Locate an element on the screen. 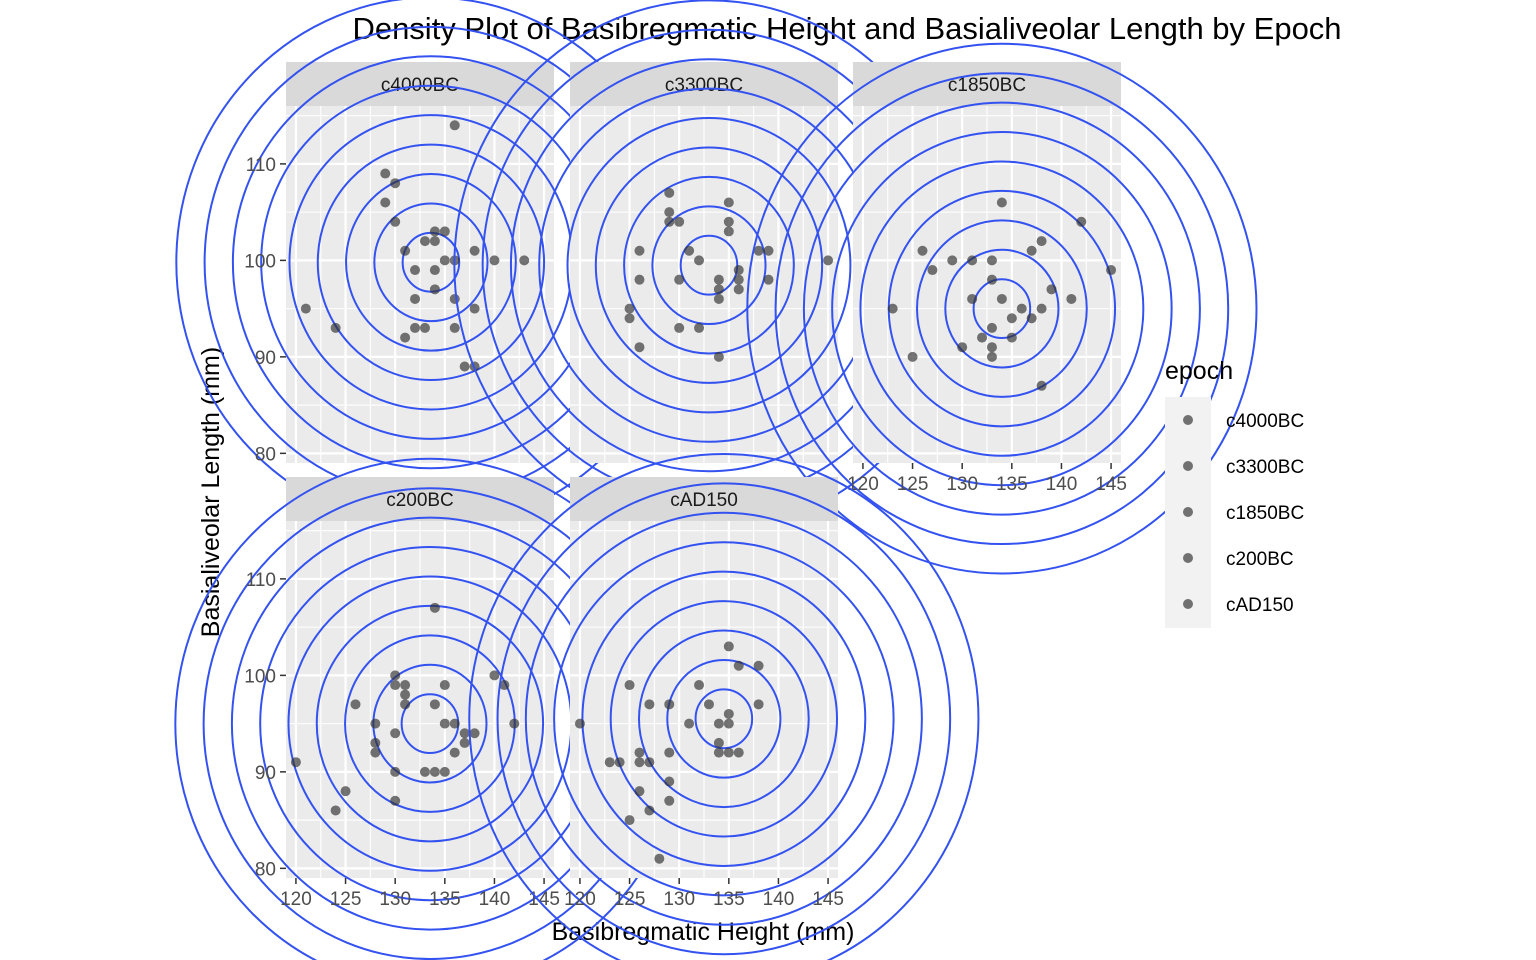 The width and height of the screenshot is (1536, 960). legend-label: c200BC is located at coordinates (1260, 559).